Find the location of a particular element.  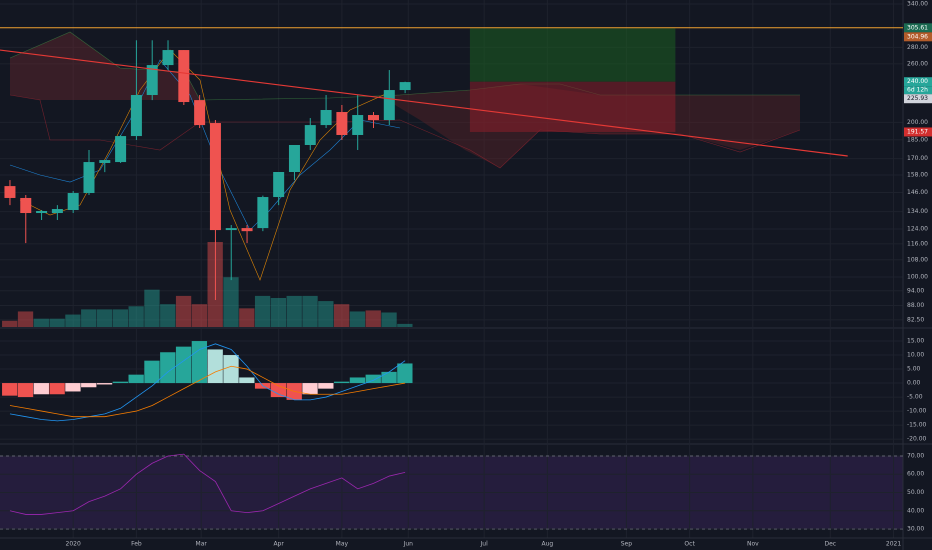

x-tick-label: Oct is located at coordinates (689, 544).